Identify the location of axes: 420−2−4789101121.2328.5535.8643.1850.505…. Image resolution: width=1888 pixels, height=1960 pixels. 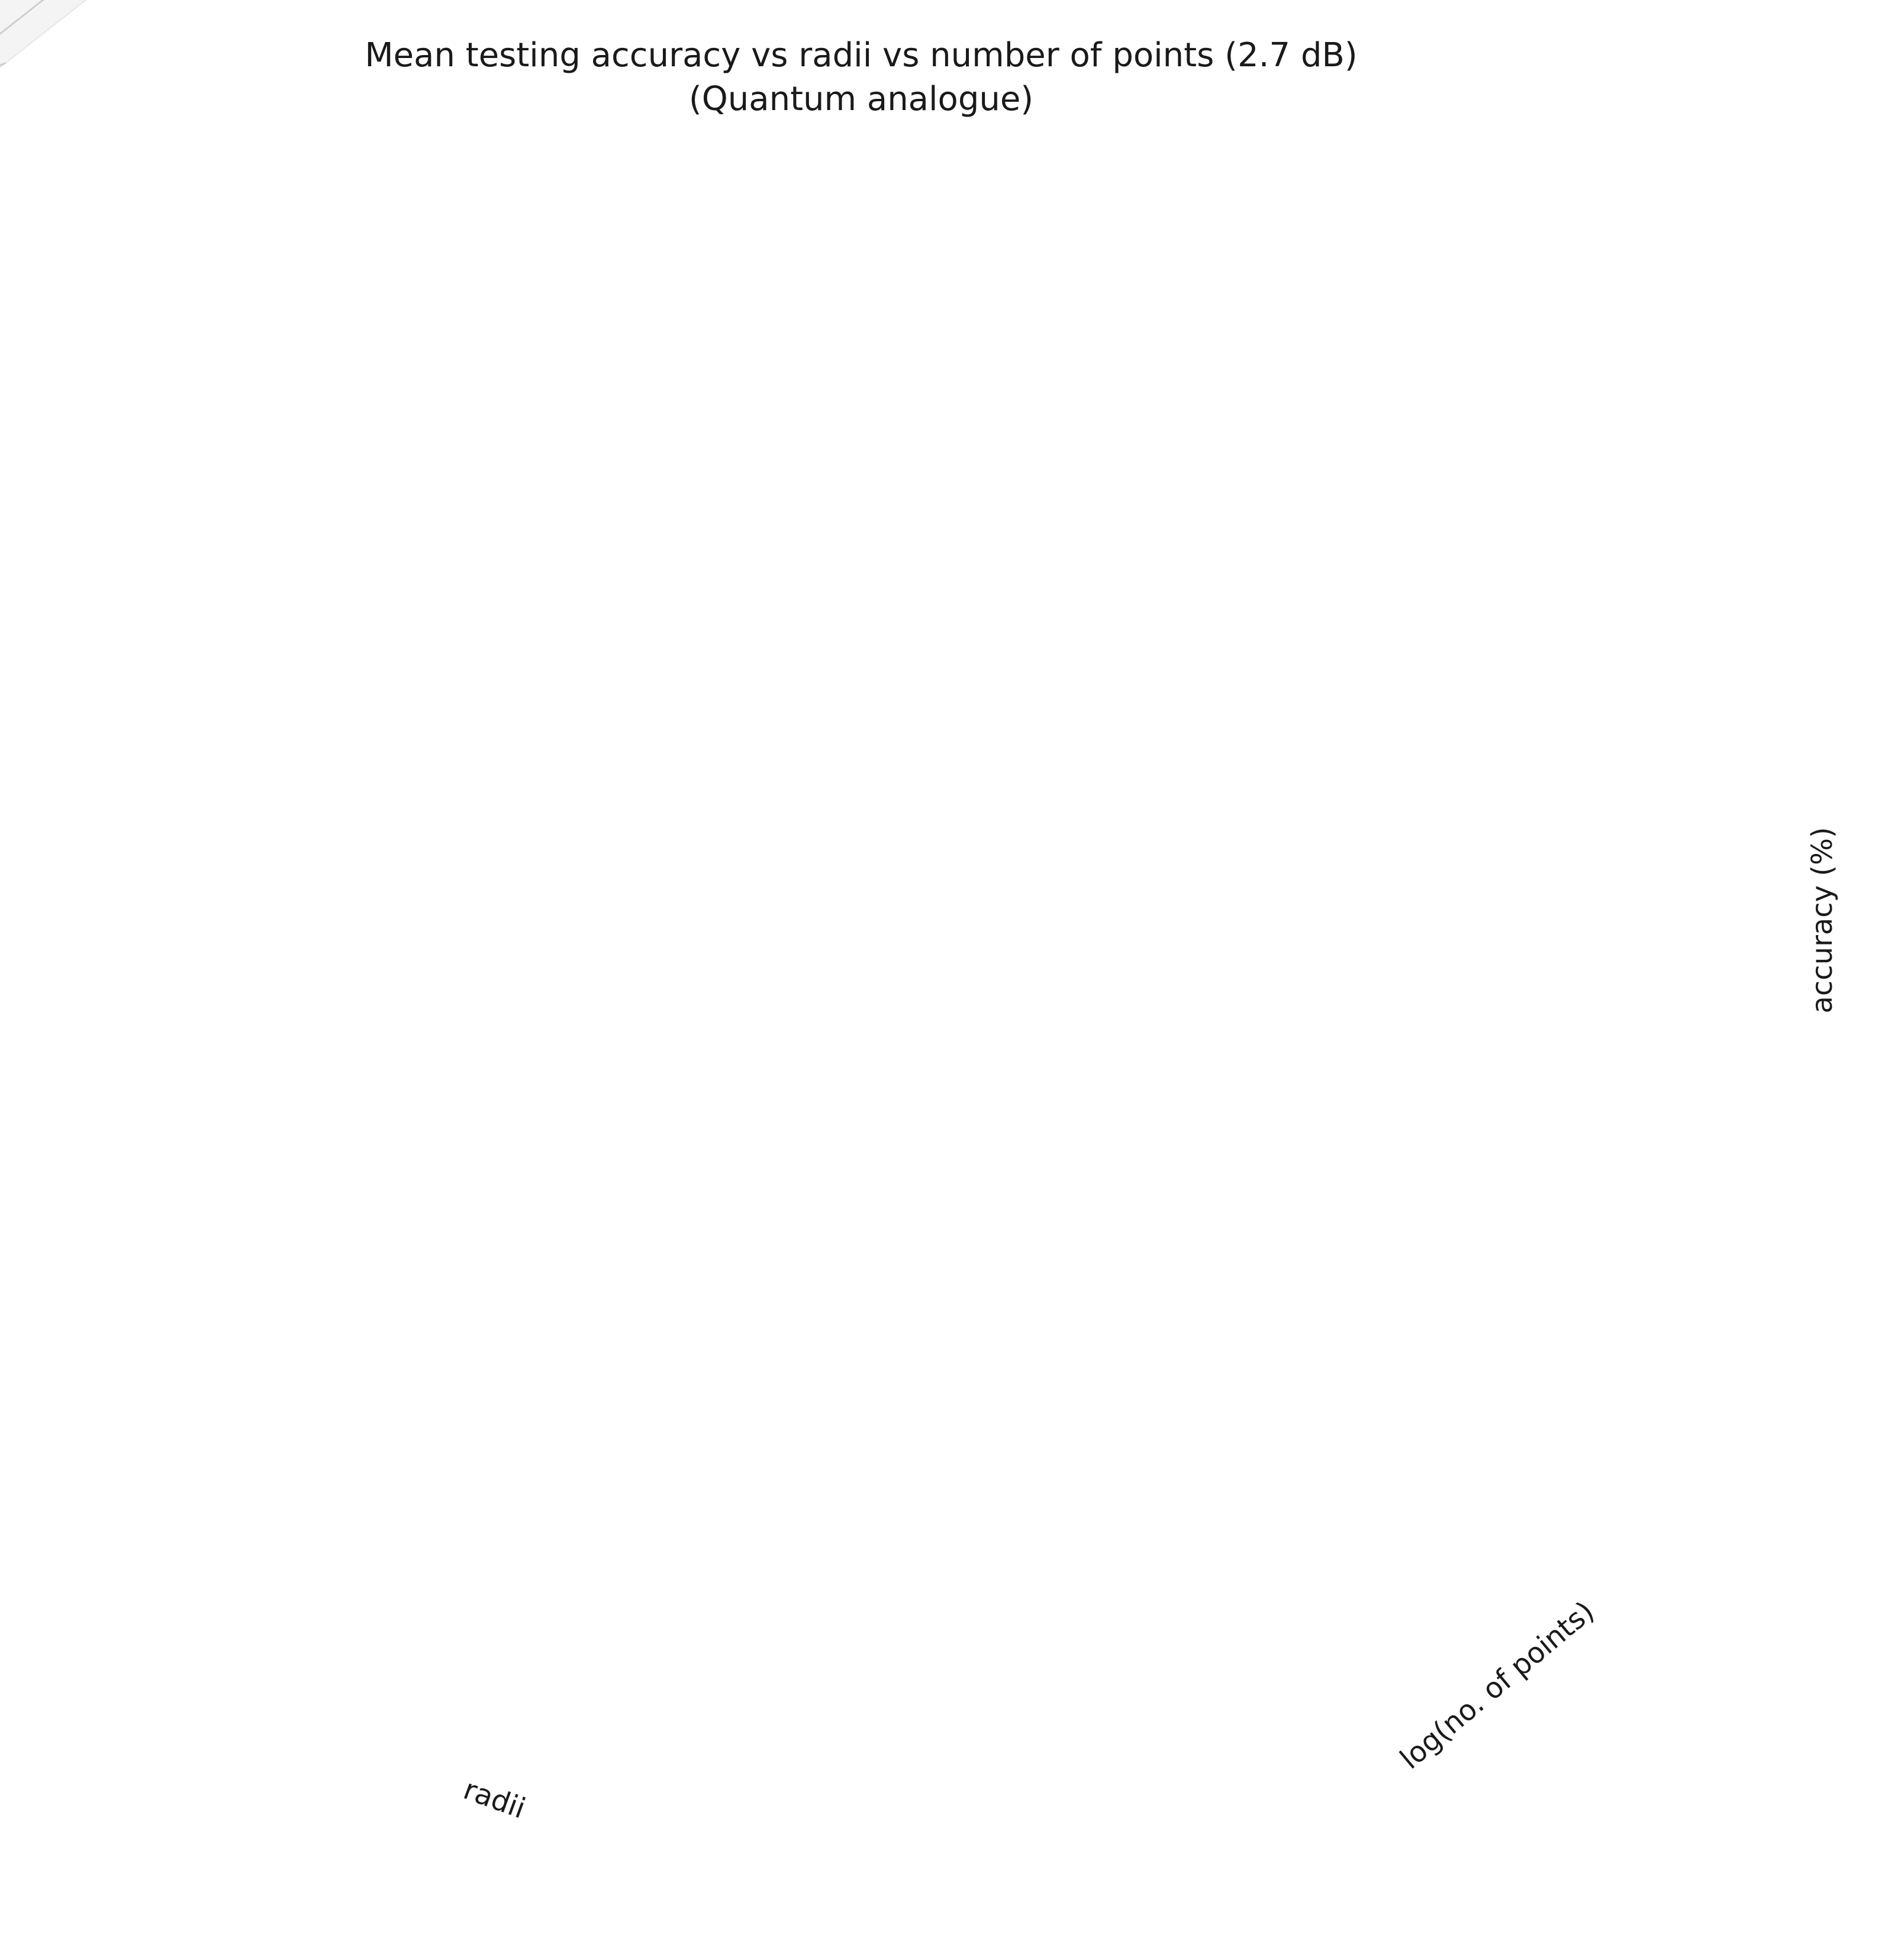
(73, 299).